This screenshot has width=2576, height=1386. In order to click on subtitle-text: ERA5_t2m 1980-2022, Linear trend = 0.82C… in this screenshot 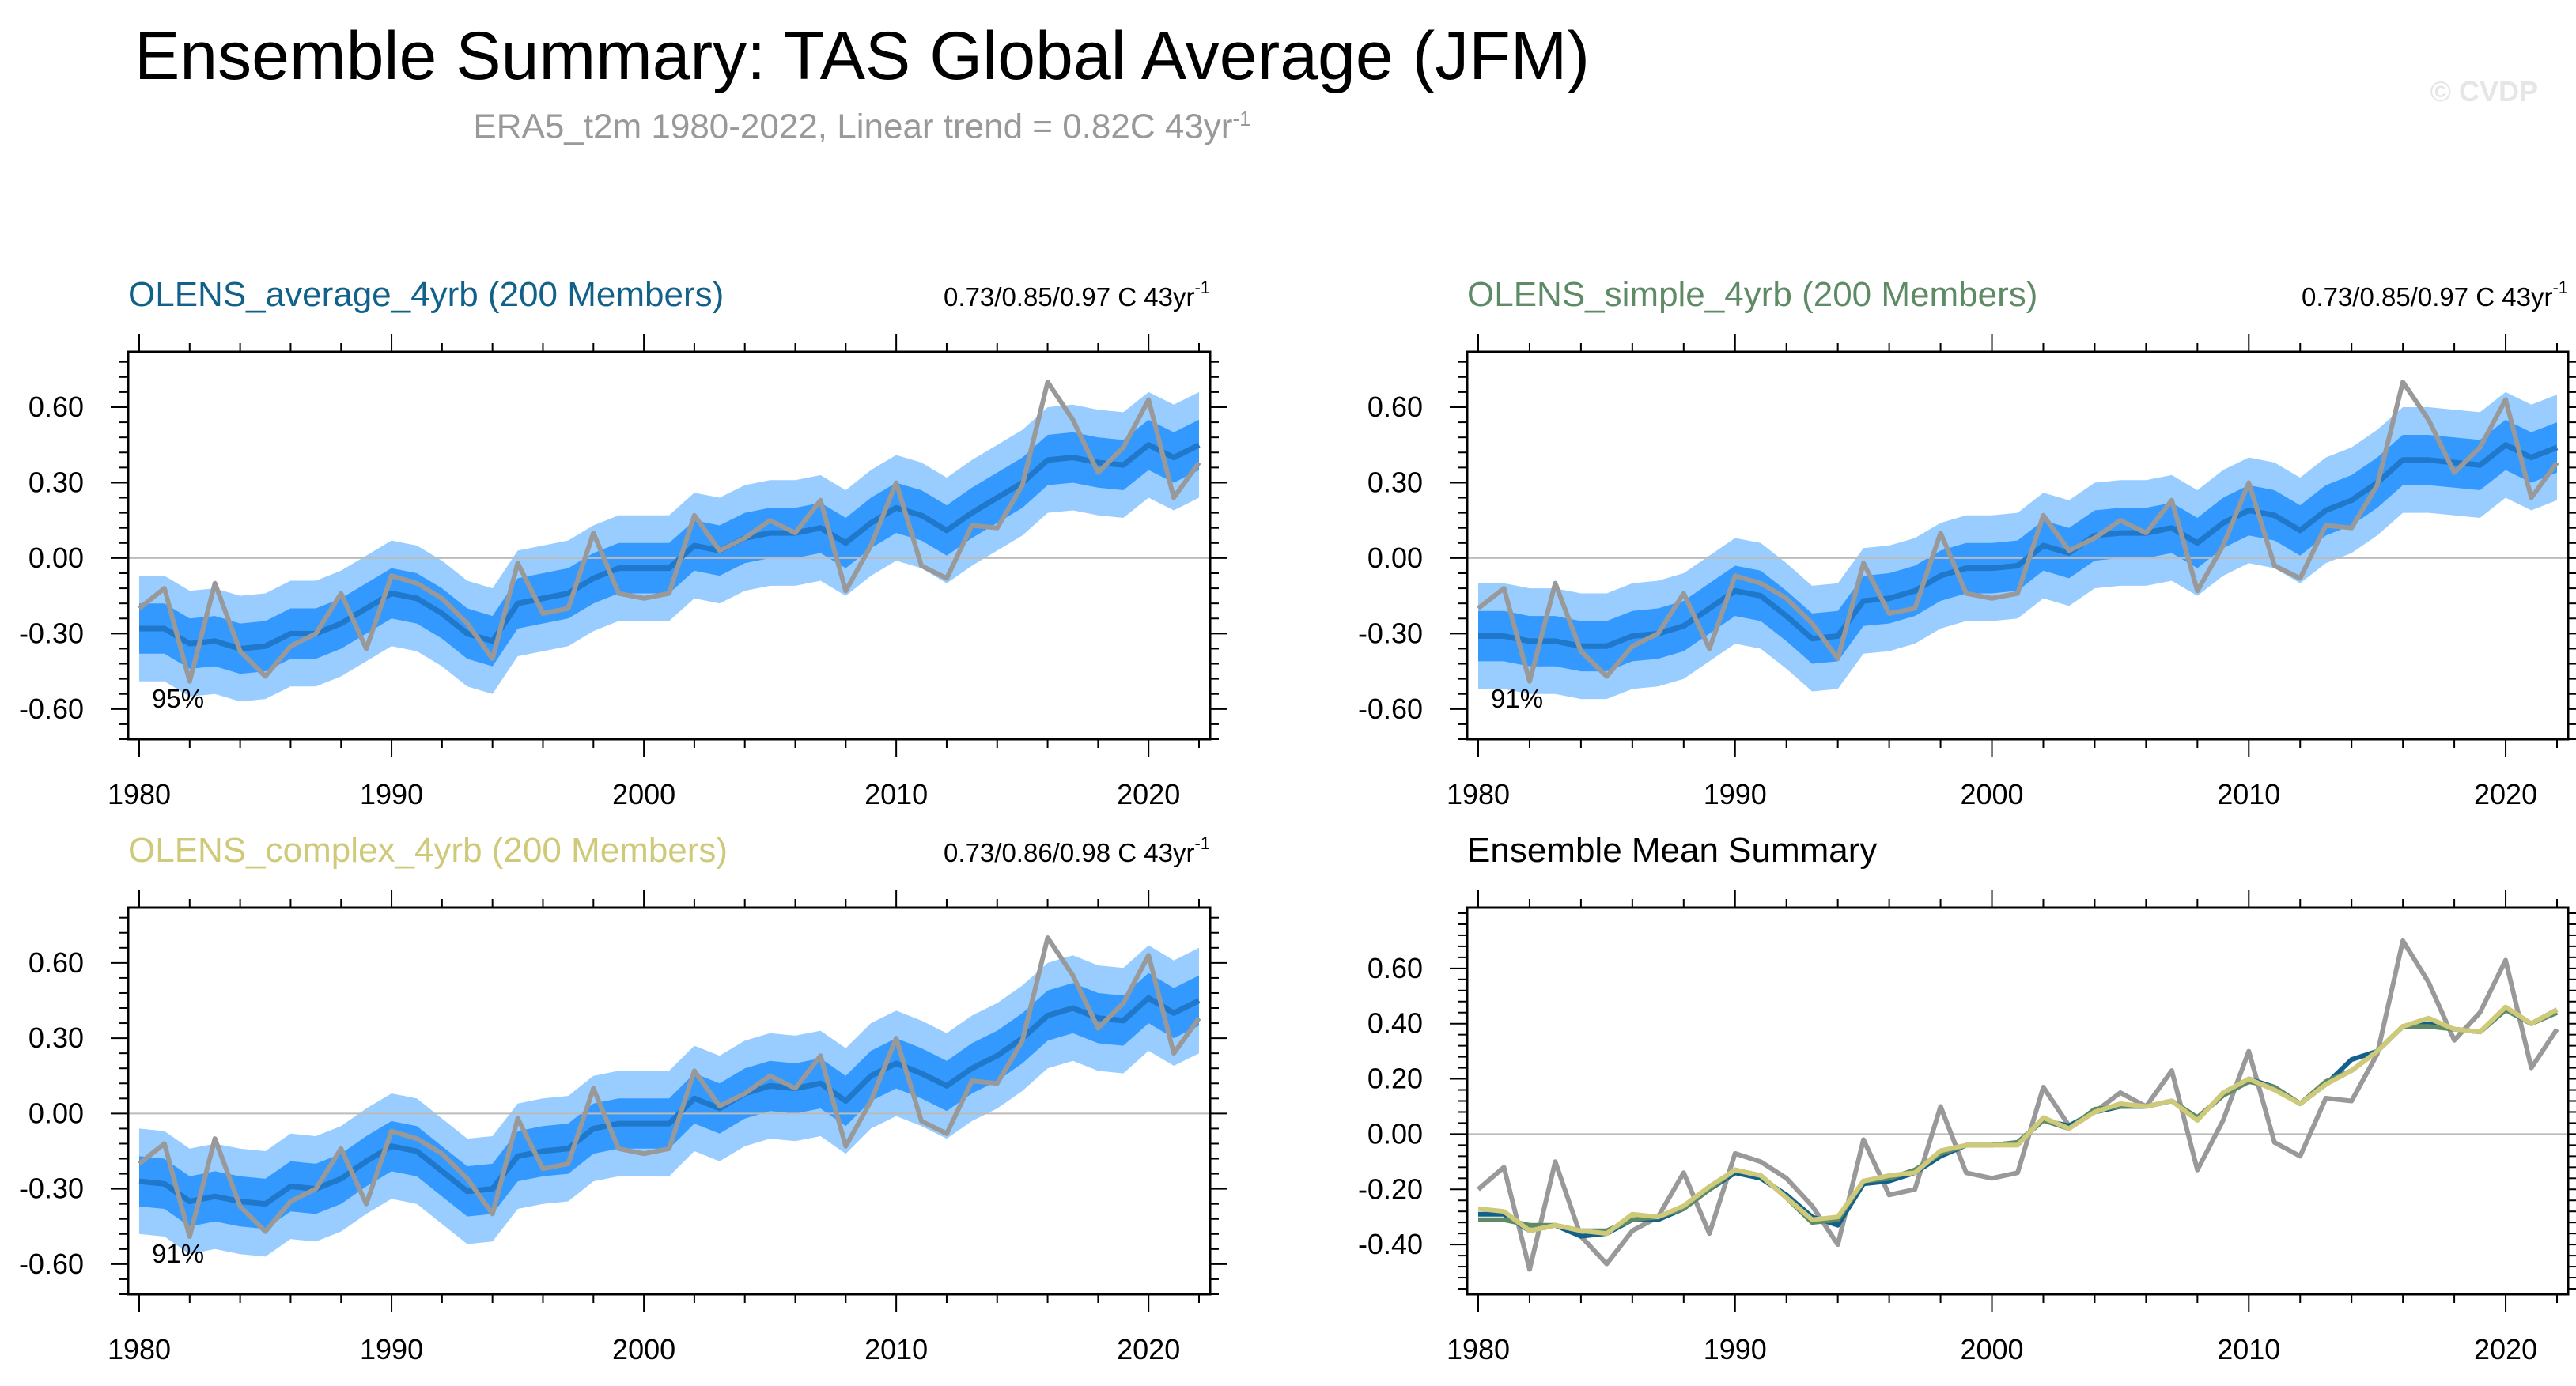, I will do `click(853, 126)`.